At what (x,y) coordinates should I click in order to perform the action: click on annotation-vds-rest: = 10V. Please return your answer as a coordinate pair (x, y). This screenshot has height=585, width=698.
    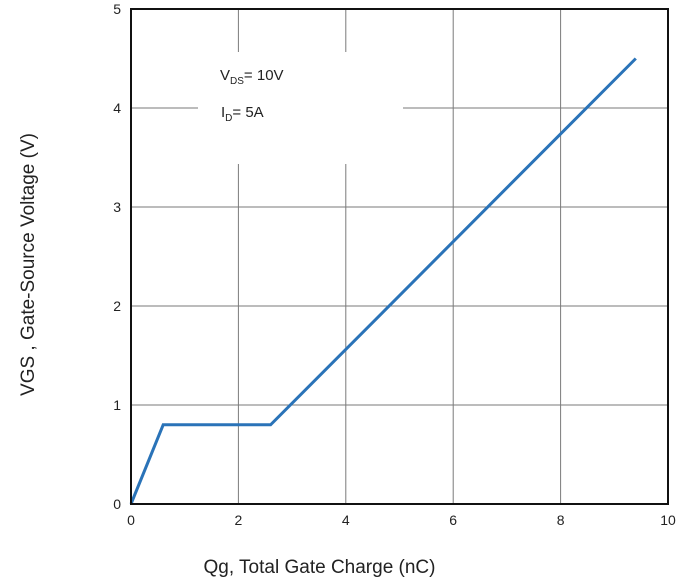
    Looking at the image, I should click on (264, 75).